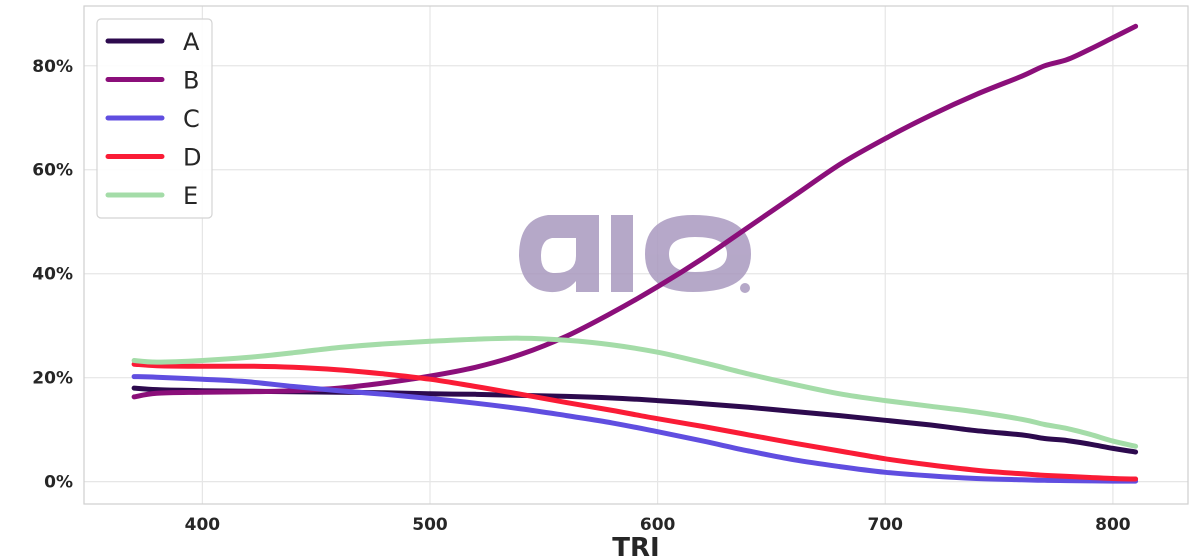  Describe the element at coordinates (190, 196) in the screenshot. I see `legend-label-e: E` at that location.